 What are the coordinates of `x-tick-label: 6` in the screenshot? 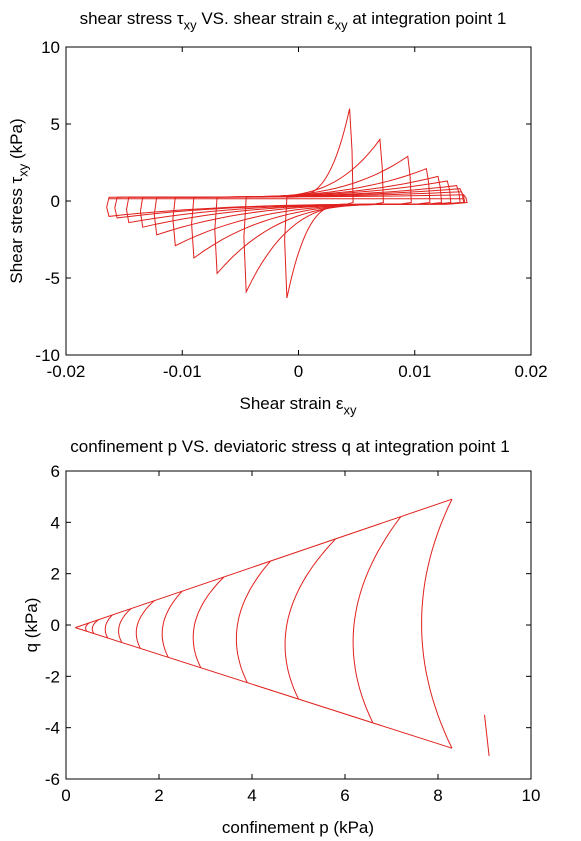 It's located at (344, 795).